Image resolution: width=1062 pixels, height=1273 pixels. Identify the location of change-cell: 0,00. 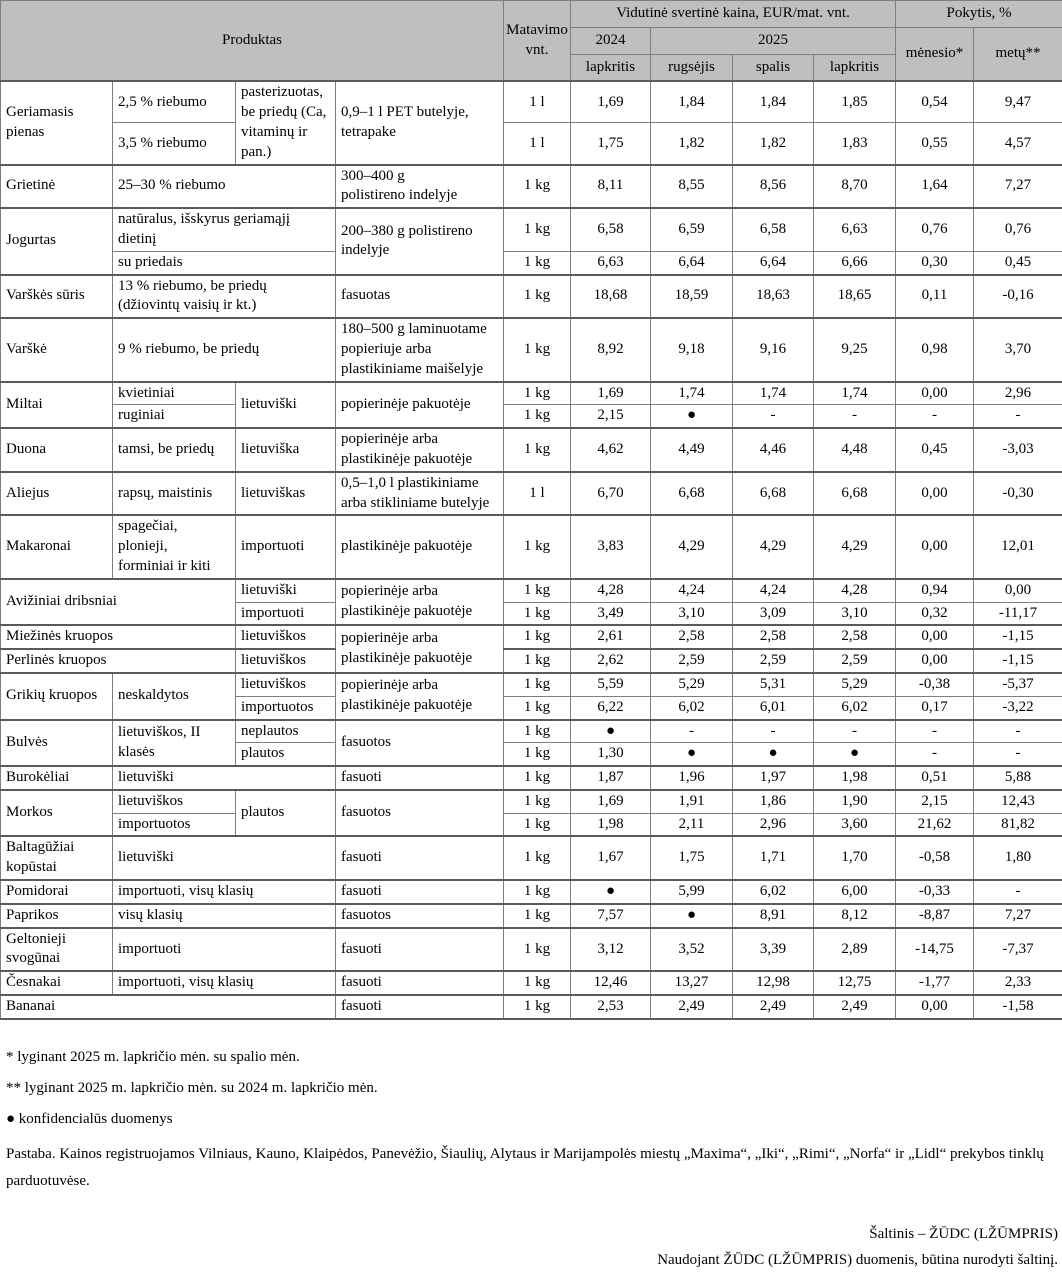
(1018, 590).